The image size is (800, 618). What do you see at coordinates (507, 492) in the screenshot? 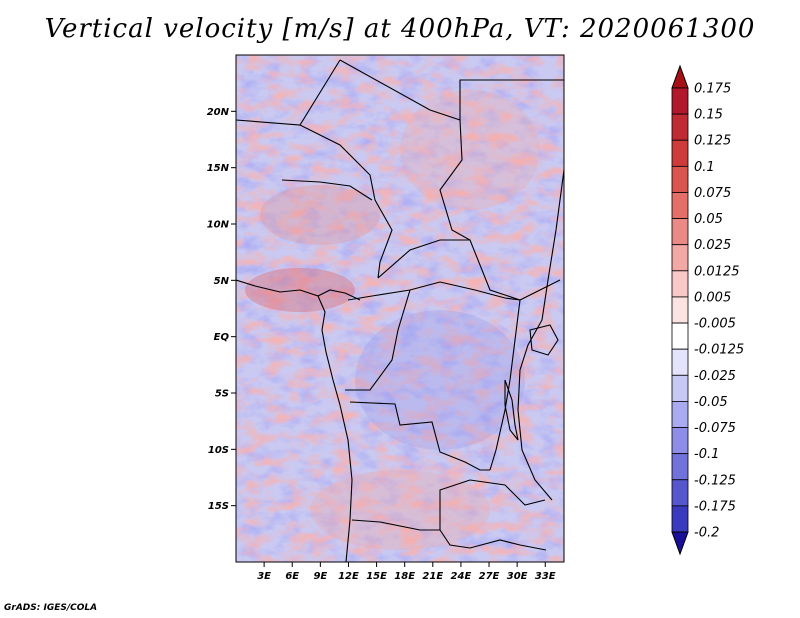
I see `border-zambia` at bounding box center [507, 492].